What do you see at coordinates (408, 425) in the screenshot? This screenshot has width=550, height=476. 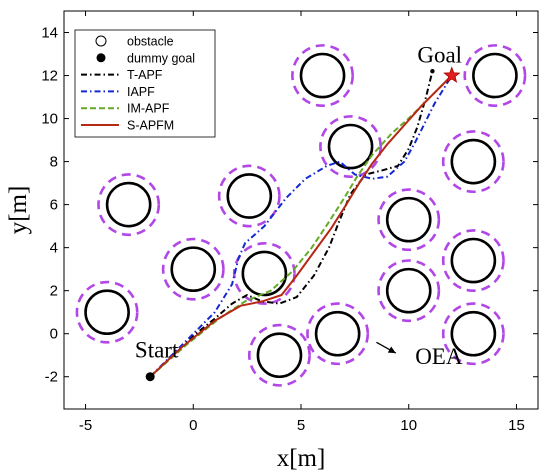 I see `x-tick-label: 10` at bounding box center [408, 425].